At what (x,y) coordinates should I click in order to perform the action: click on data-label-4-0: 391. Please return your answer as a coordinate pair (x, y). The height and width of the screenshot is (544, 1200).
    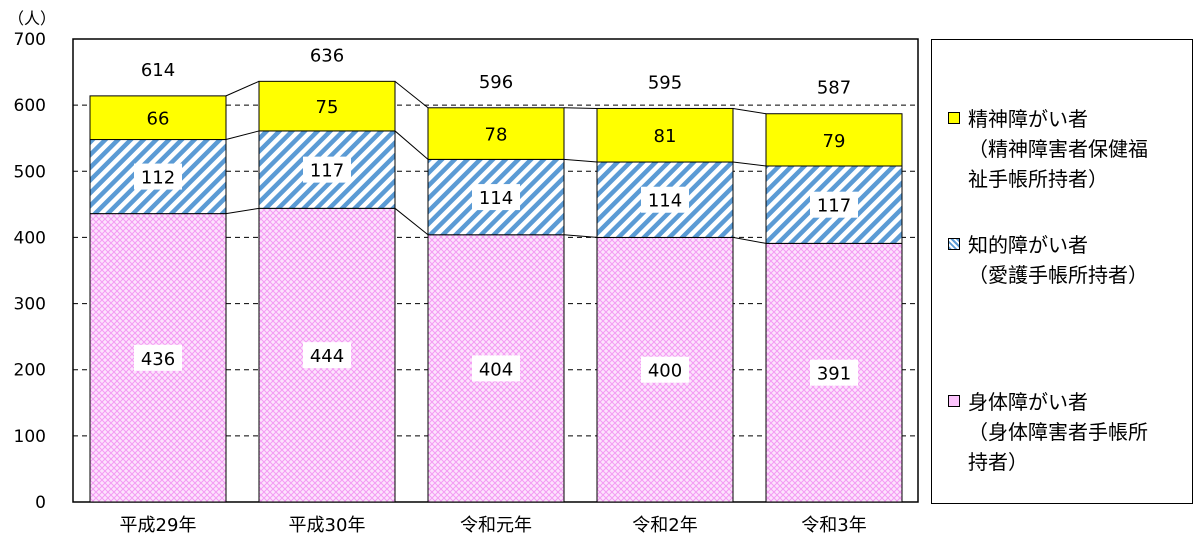
    Looking at the image, I should click on (834, 374).